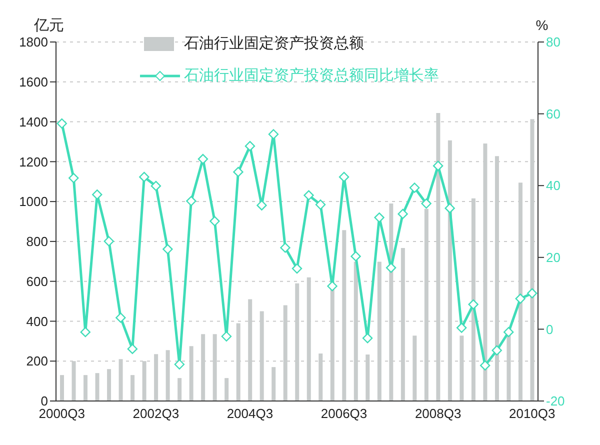 The image size is (600, 445). I want to click on y-tick-label: 600, so click(37, 281).